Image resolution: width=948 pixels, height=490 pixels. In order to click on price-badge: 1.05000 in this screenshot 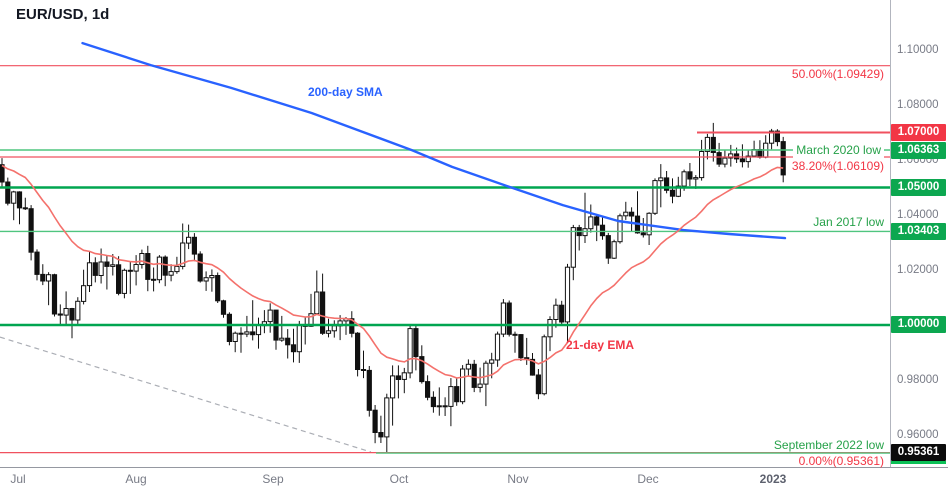, I will do `click(918, 187)`.